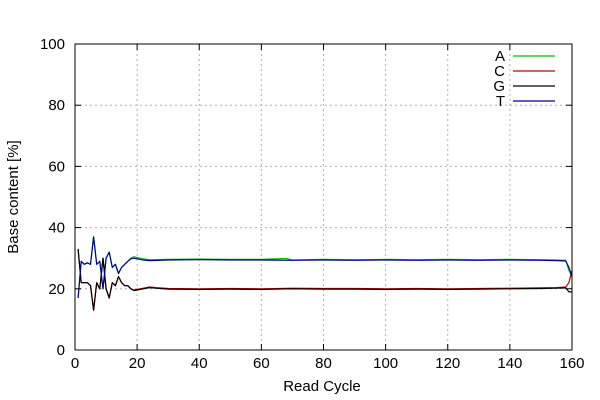  I want to click on series-line-t, so click(325, 267).